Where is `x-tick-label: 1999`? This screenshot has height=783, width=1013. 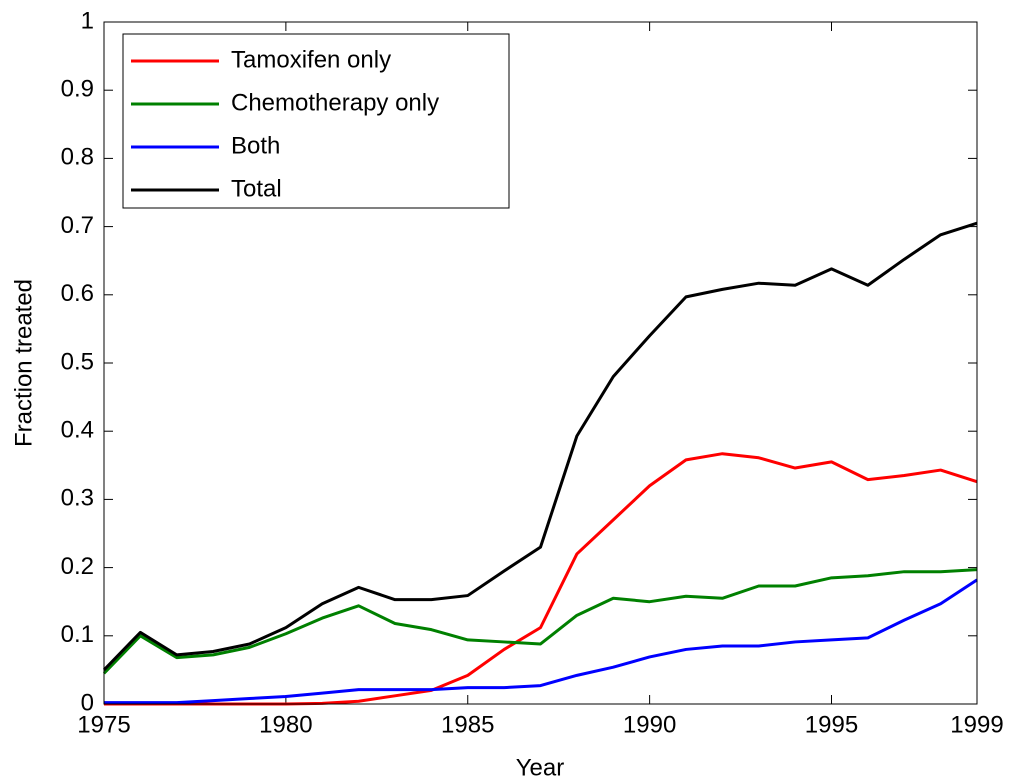
x-tick-label: 1999 is located at coordinates (976, 724).